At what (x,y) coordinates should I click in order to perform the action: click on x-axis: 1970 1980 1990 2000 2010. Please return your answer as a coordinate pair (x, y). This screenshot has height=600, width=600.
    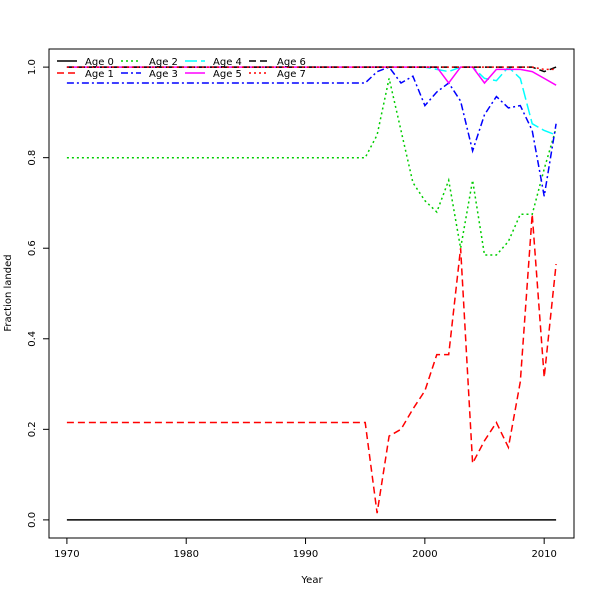
    Looking at the image, I should click on (305, 549).